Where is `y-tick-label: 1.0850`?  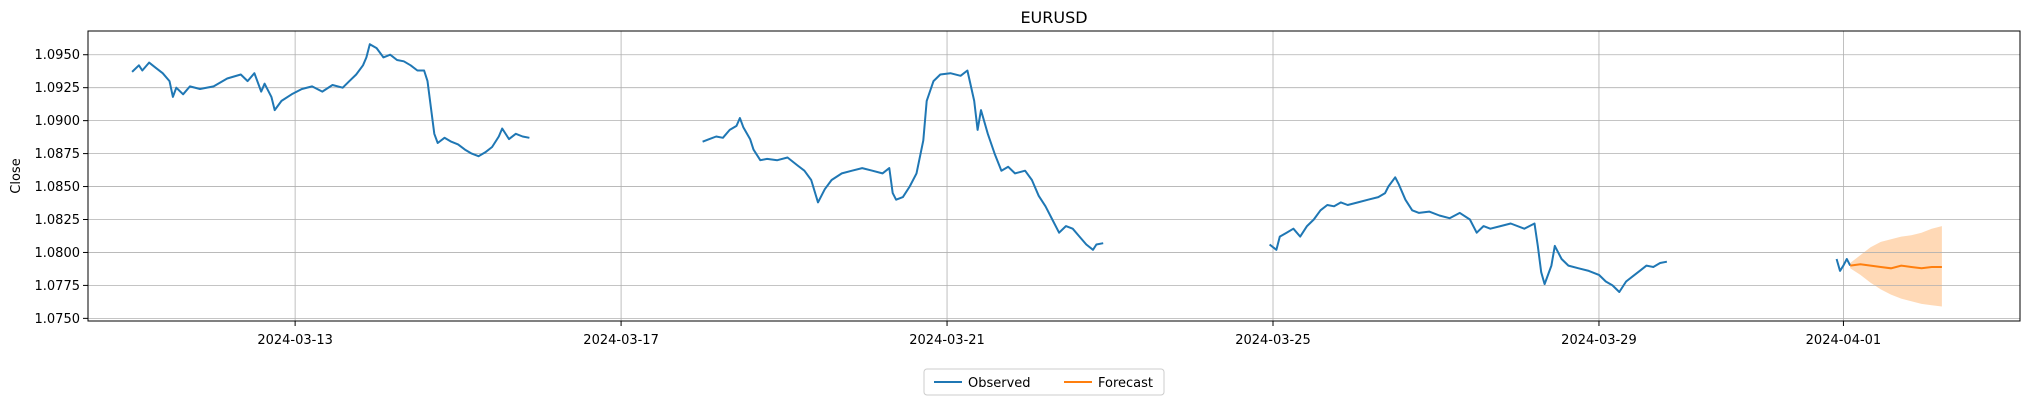
y-tick-label: 1.0850 is located at coordinates (58, 187).